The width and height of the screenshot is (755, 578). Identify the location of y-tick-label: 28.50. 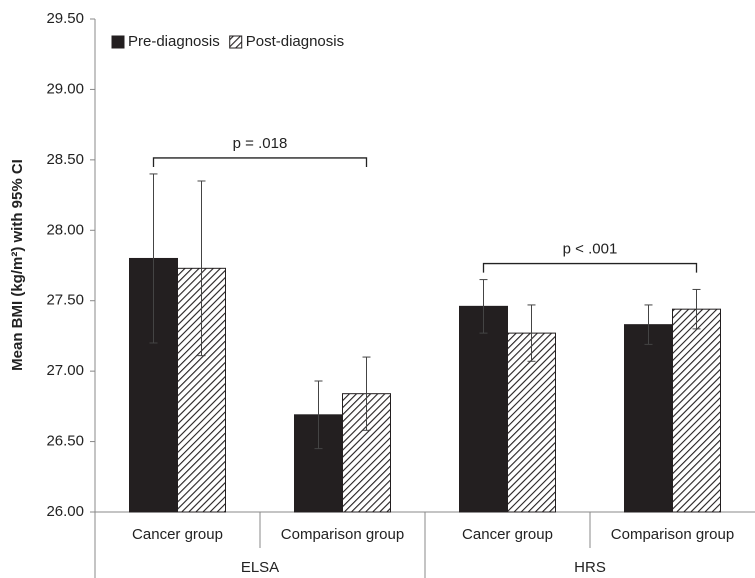
(65, 159).